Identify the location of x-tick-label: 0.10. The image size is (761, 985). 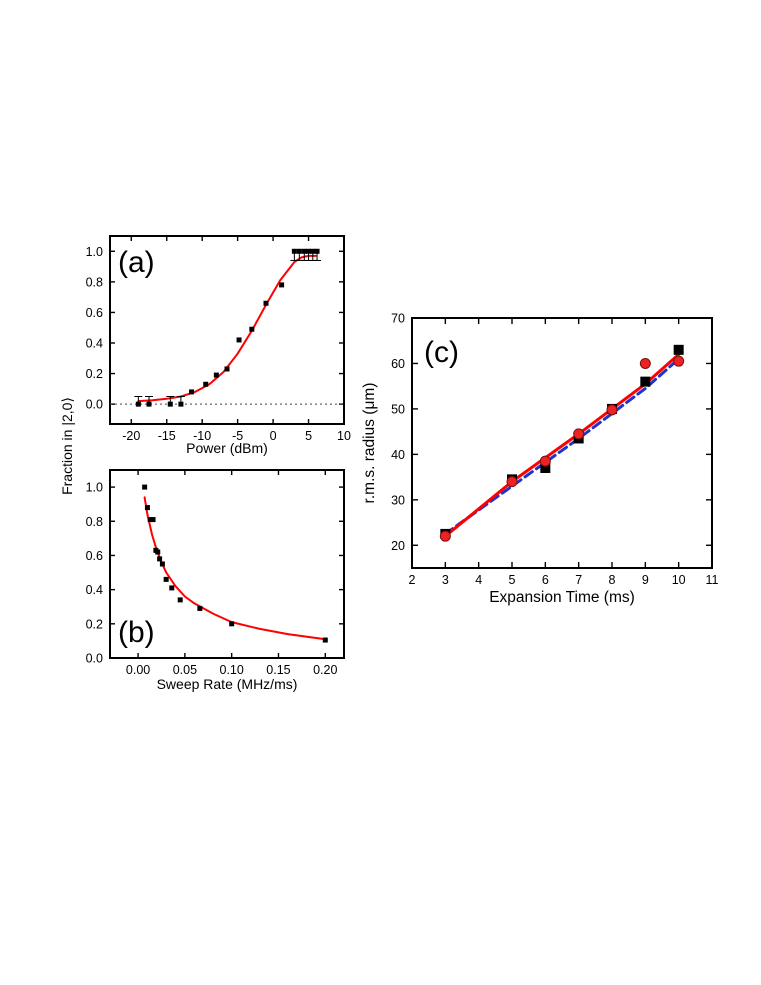
(232, 670).